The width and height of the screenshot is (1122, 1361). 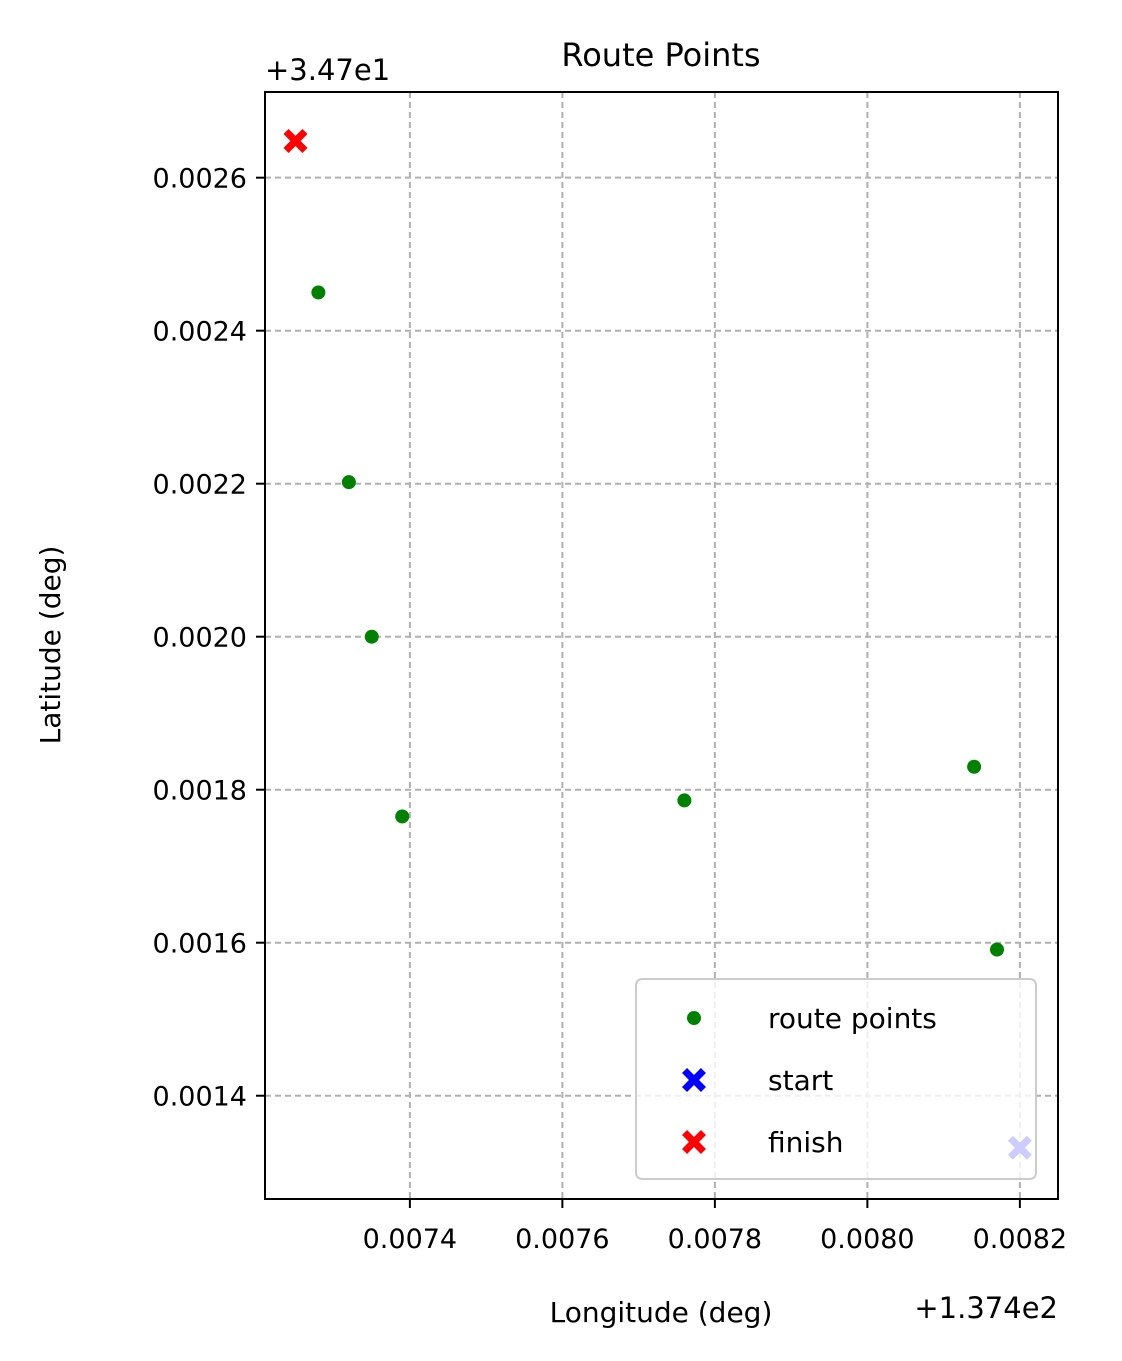 I want to click on legend-swatch-route-points, so click(x=694, y=1018).